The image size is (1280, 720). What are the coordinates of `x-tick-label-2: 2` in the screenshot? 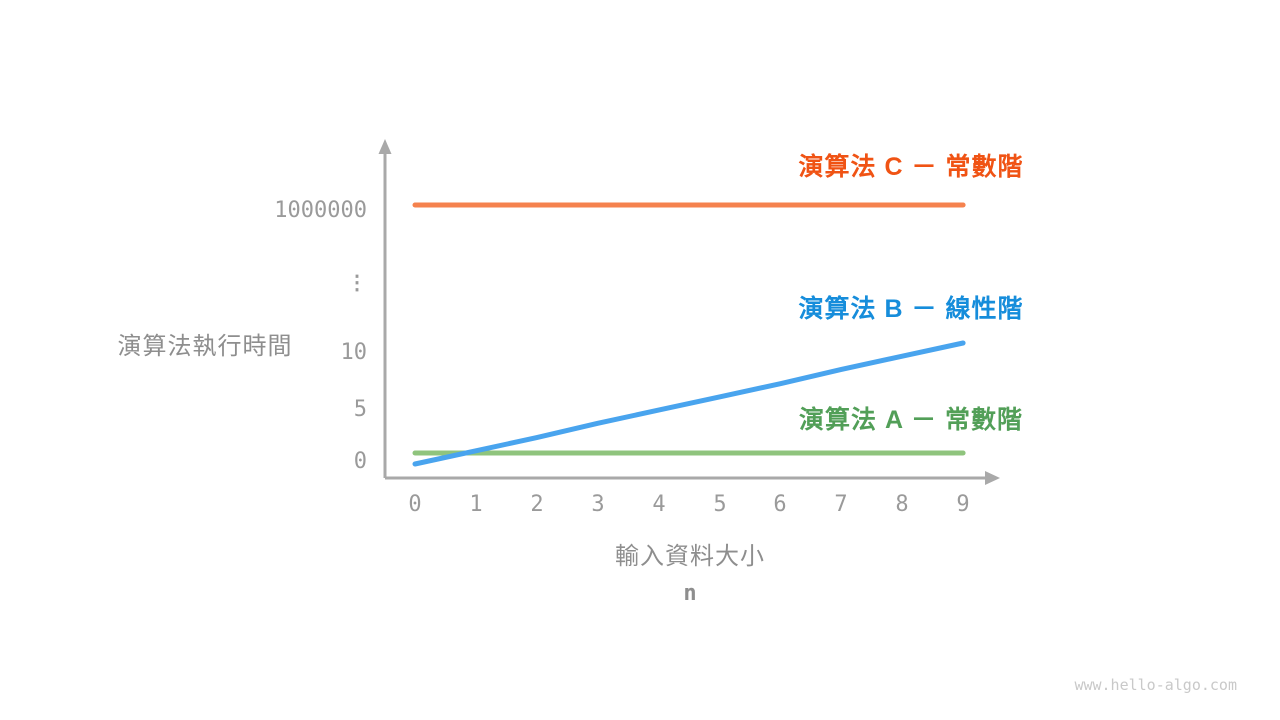 It's located at (537, 504).